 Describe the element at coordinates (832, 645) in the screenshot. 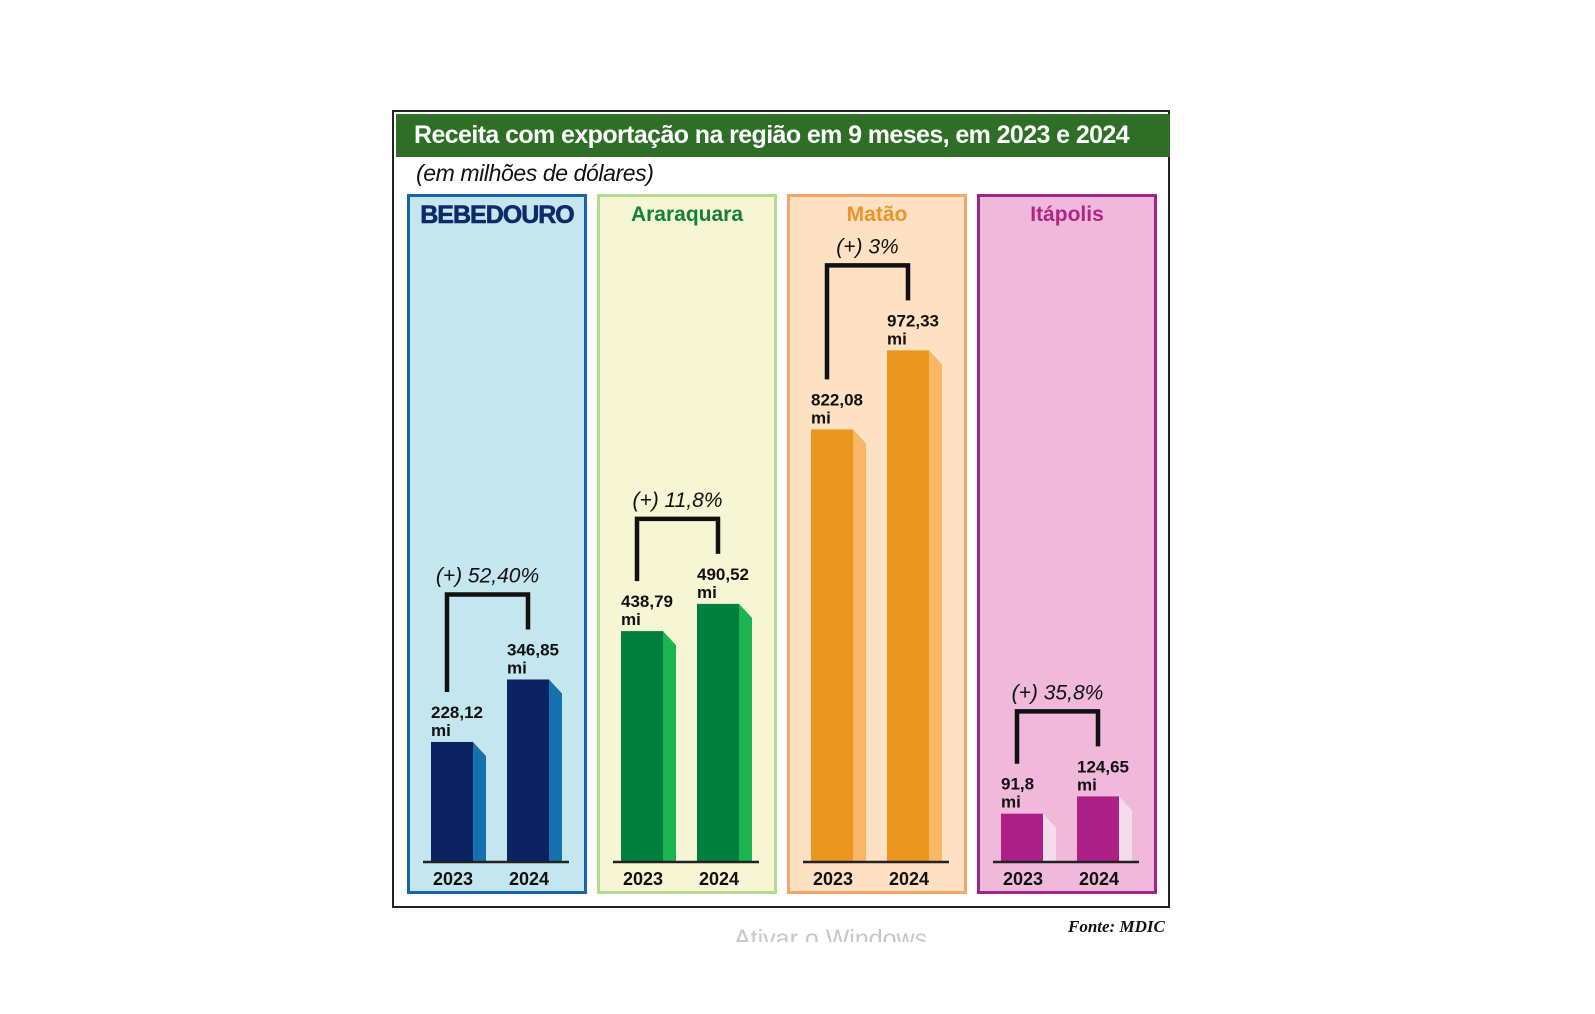

I see `bar-matao-2023` at that location.